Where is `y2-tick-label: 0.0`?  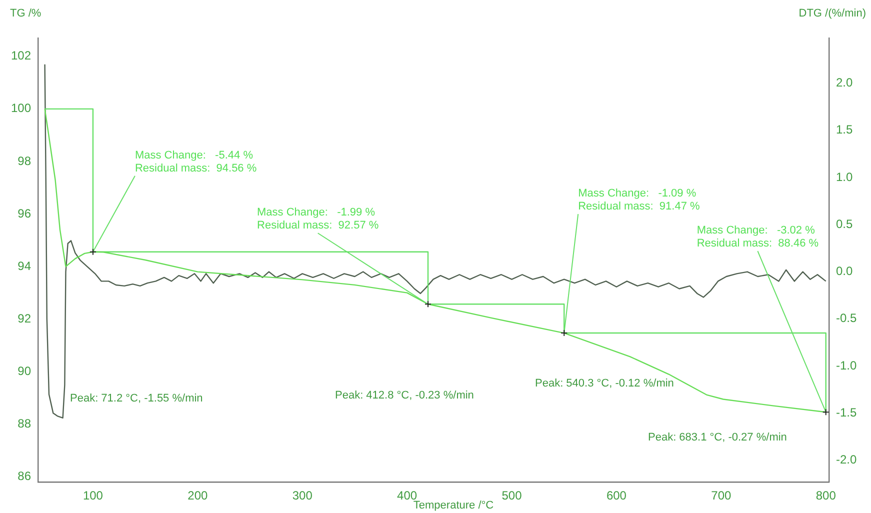
y2-tick-label: 0.0 is located at coordinates (845, 271).